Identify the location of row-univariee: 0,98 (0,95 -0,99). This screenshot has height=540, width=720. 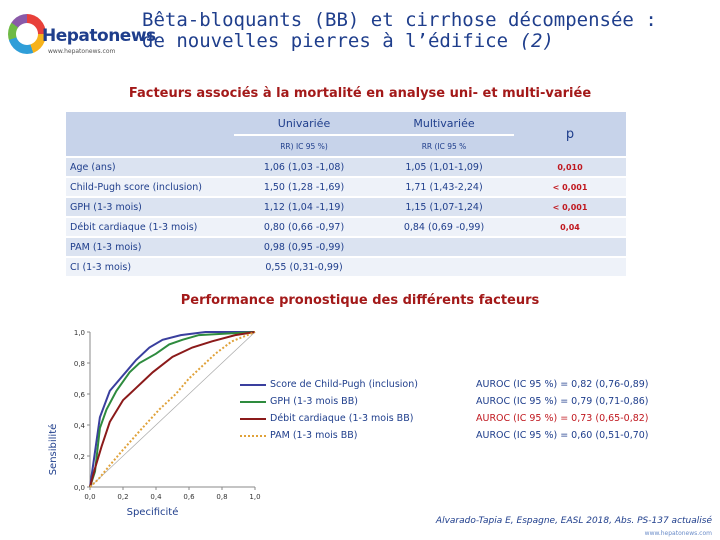
(304, 247).